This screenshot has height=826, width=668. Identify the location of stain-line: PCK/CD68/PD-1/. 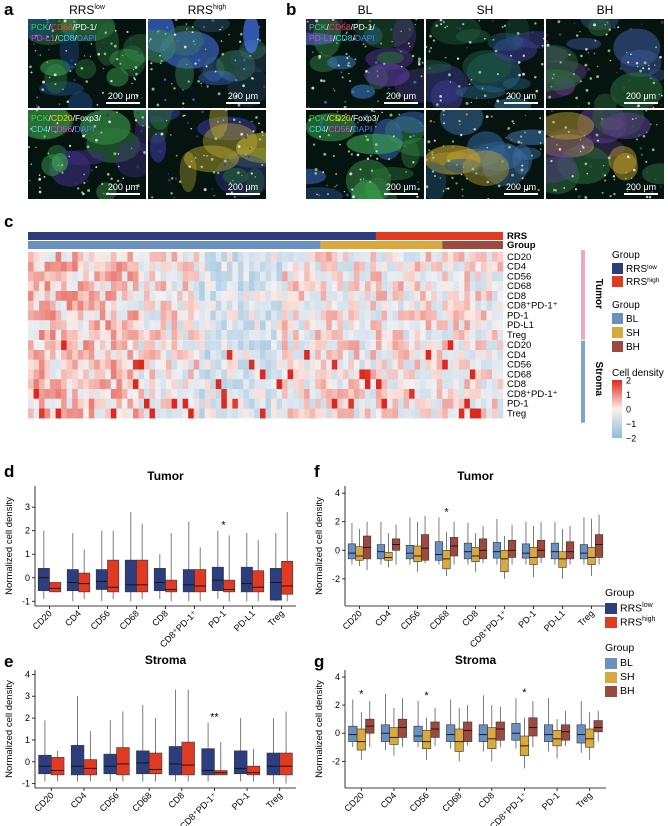
(342, 27).